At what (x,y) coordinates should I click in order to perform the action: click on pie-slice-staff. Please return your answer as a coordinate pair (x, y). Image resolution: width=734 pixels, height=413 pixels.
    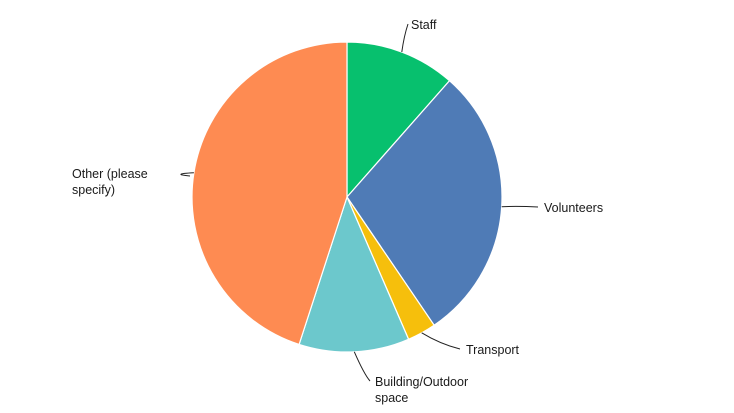
    Looking at the image, I should click on (398, 120).